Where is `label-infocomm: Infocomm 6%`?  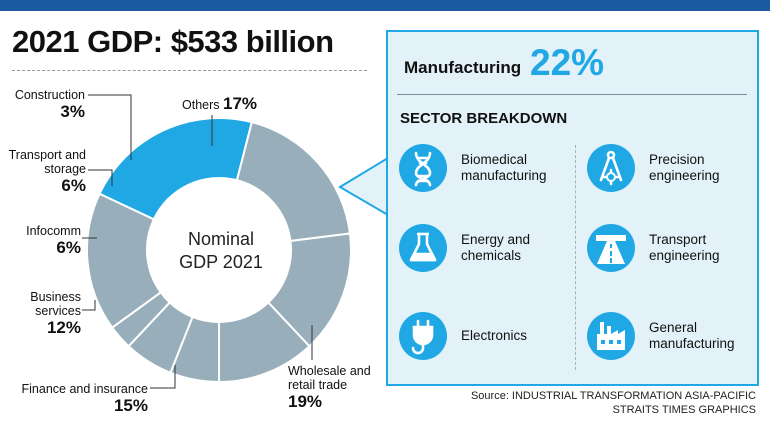 label-infocomm: Infocomm 6% is located at coordinates (43, 240).